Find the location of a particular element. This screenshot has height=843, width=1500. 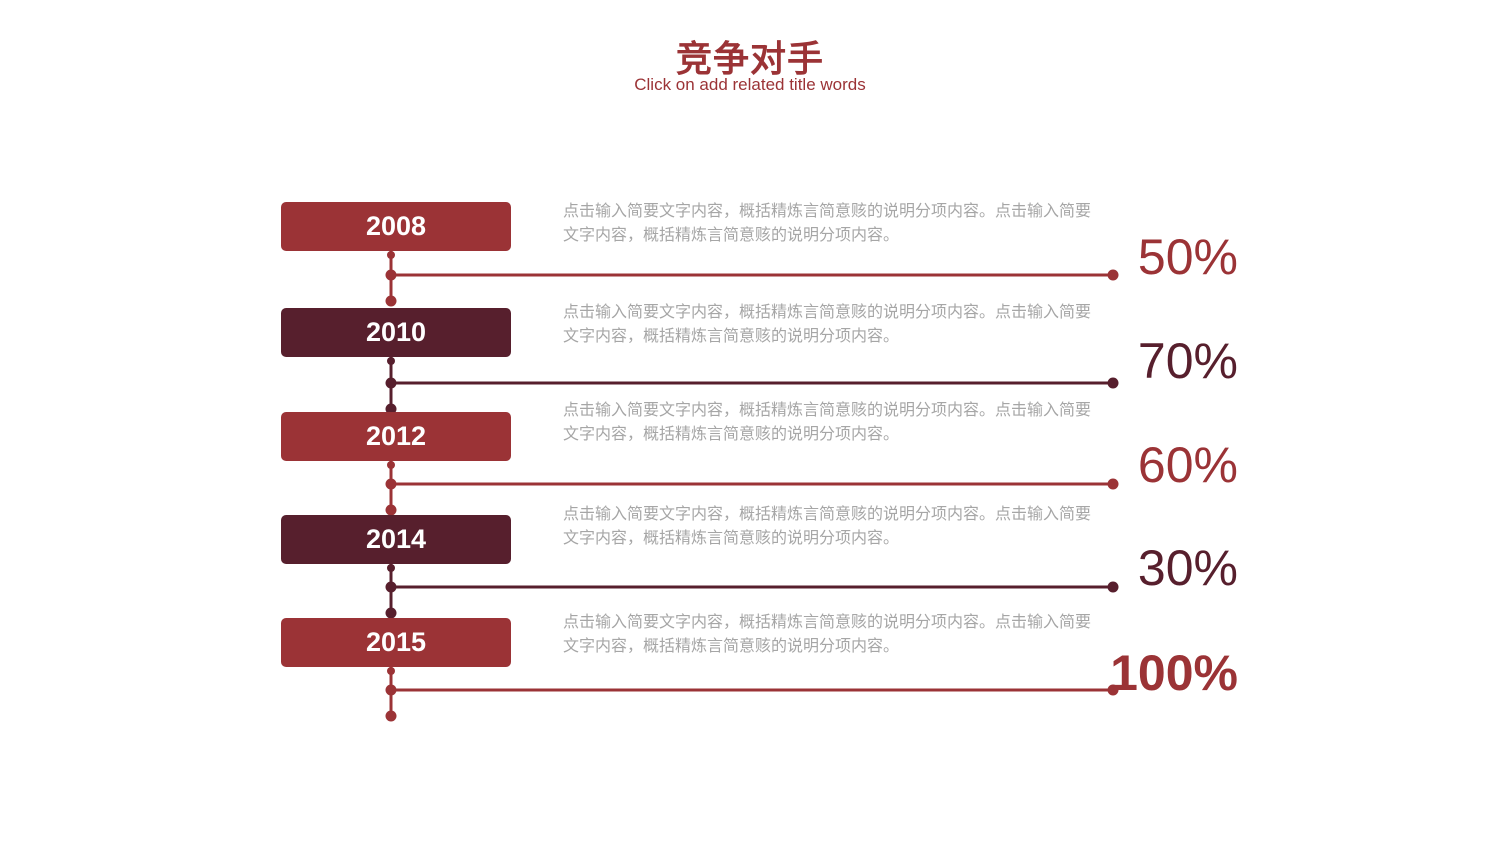

percent-value: 50% is located at coordinates (1188, 257).